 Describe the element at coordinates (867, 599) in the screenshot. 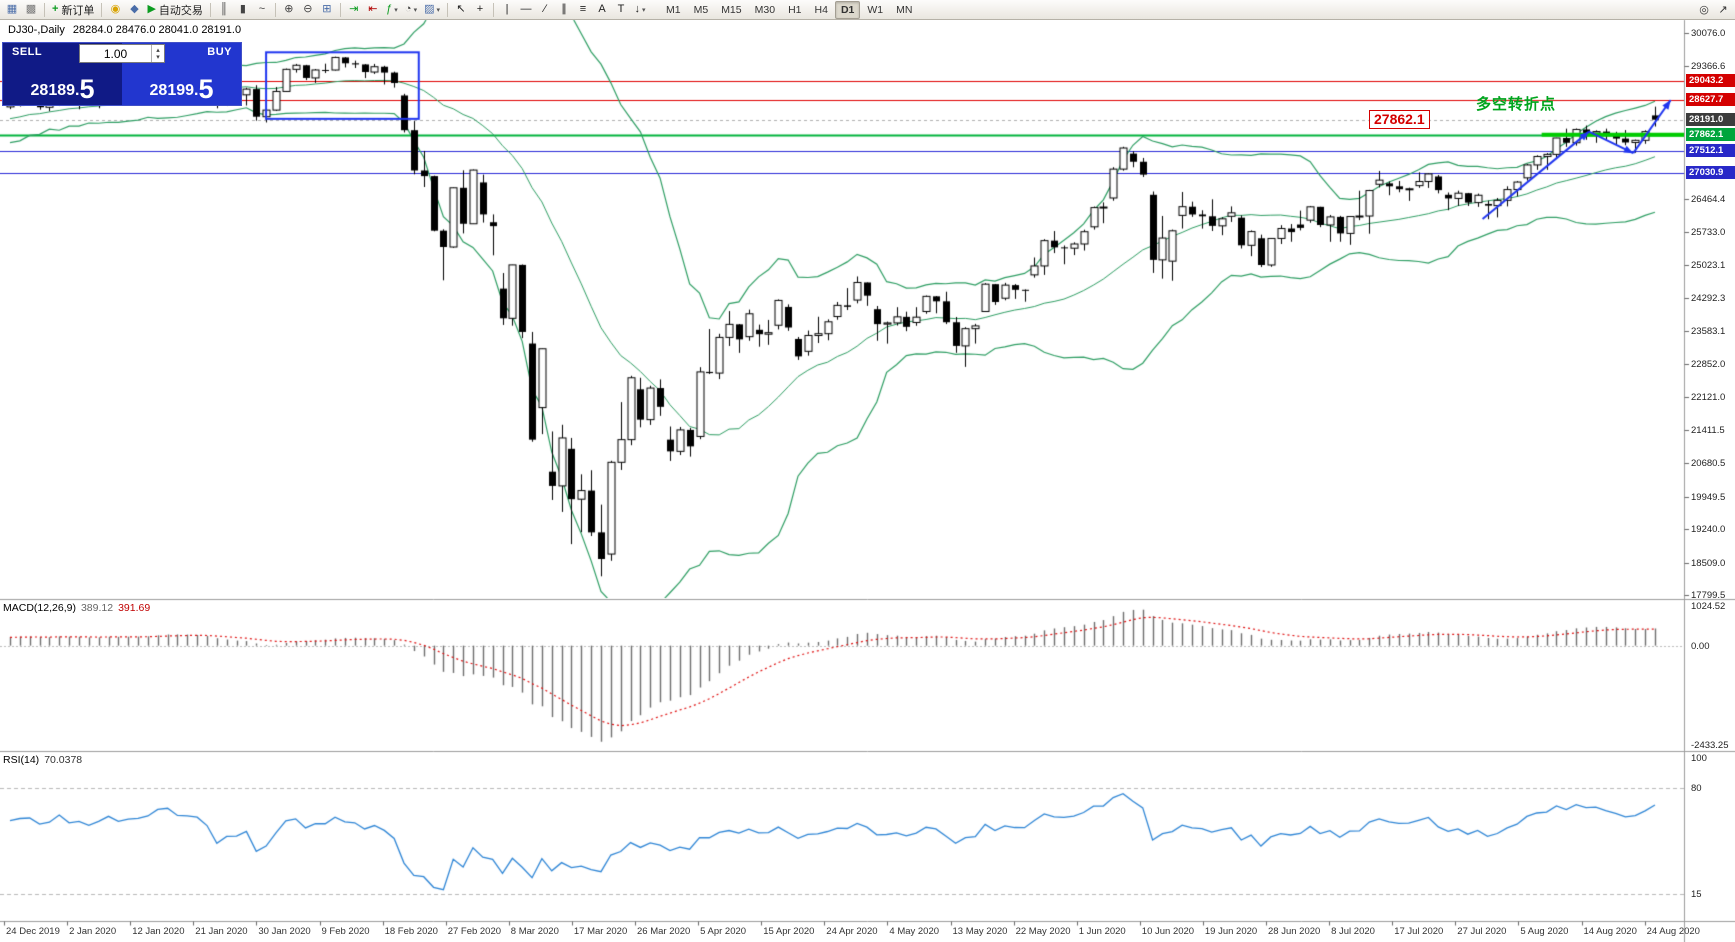

I see `macd-pane-splitter` at that location.